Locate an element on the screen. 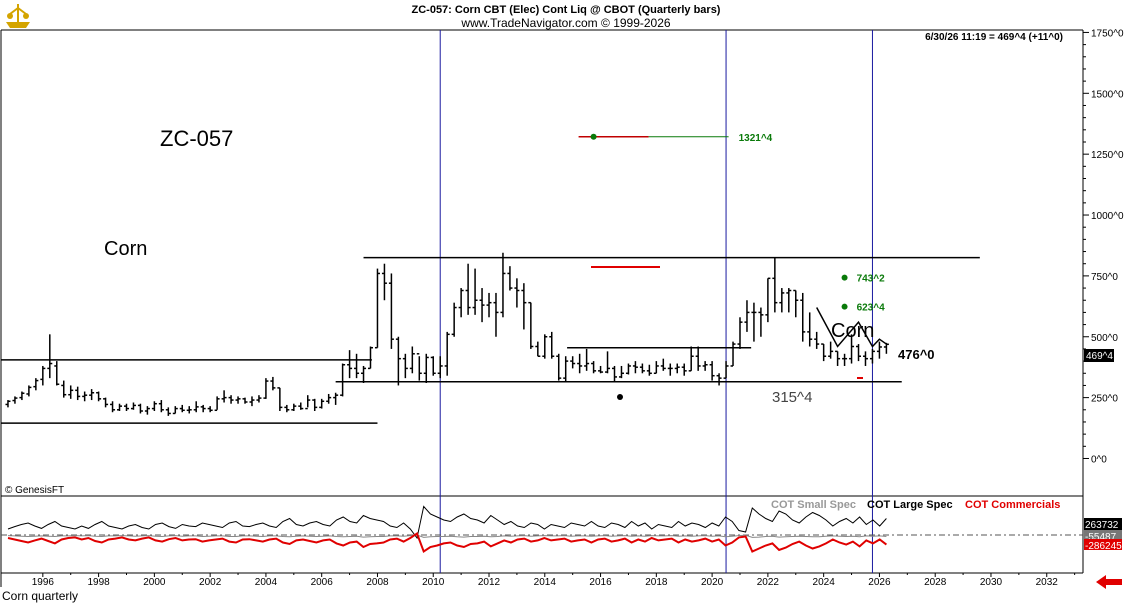 The width and height of the screenshot is (1132, 605). cot-tag-comm-label: -286245 is located at coordinates (1103, 546).